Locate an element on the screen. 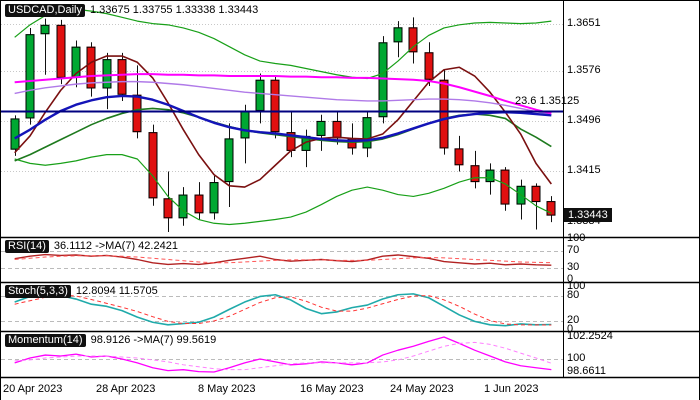 The width and height of the screenshot is (700, 400). stoch-axis-label: 20 is located at coordinates (573, 320).